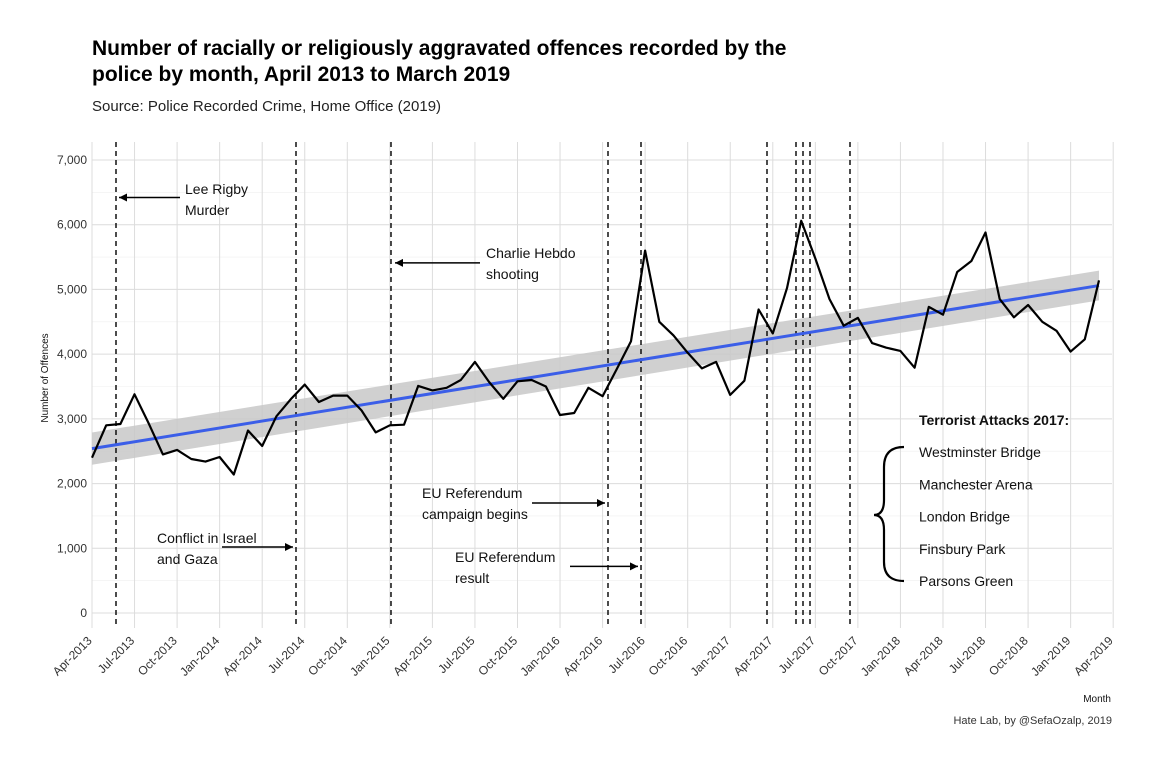 This screenshot has width=1152, height=768. What do you see at coordinates (72, 354) in the screenshot?
I see `y-tick-label: 4,000` at bounding box center [72, 354].